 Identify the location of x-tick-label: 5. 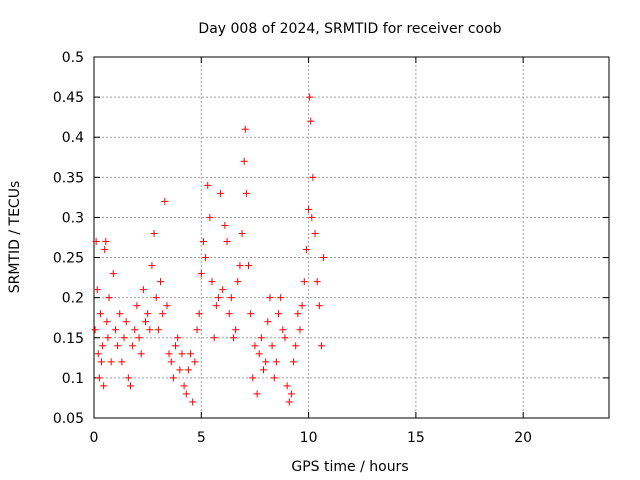
(201, 438).